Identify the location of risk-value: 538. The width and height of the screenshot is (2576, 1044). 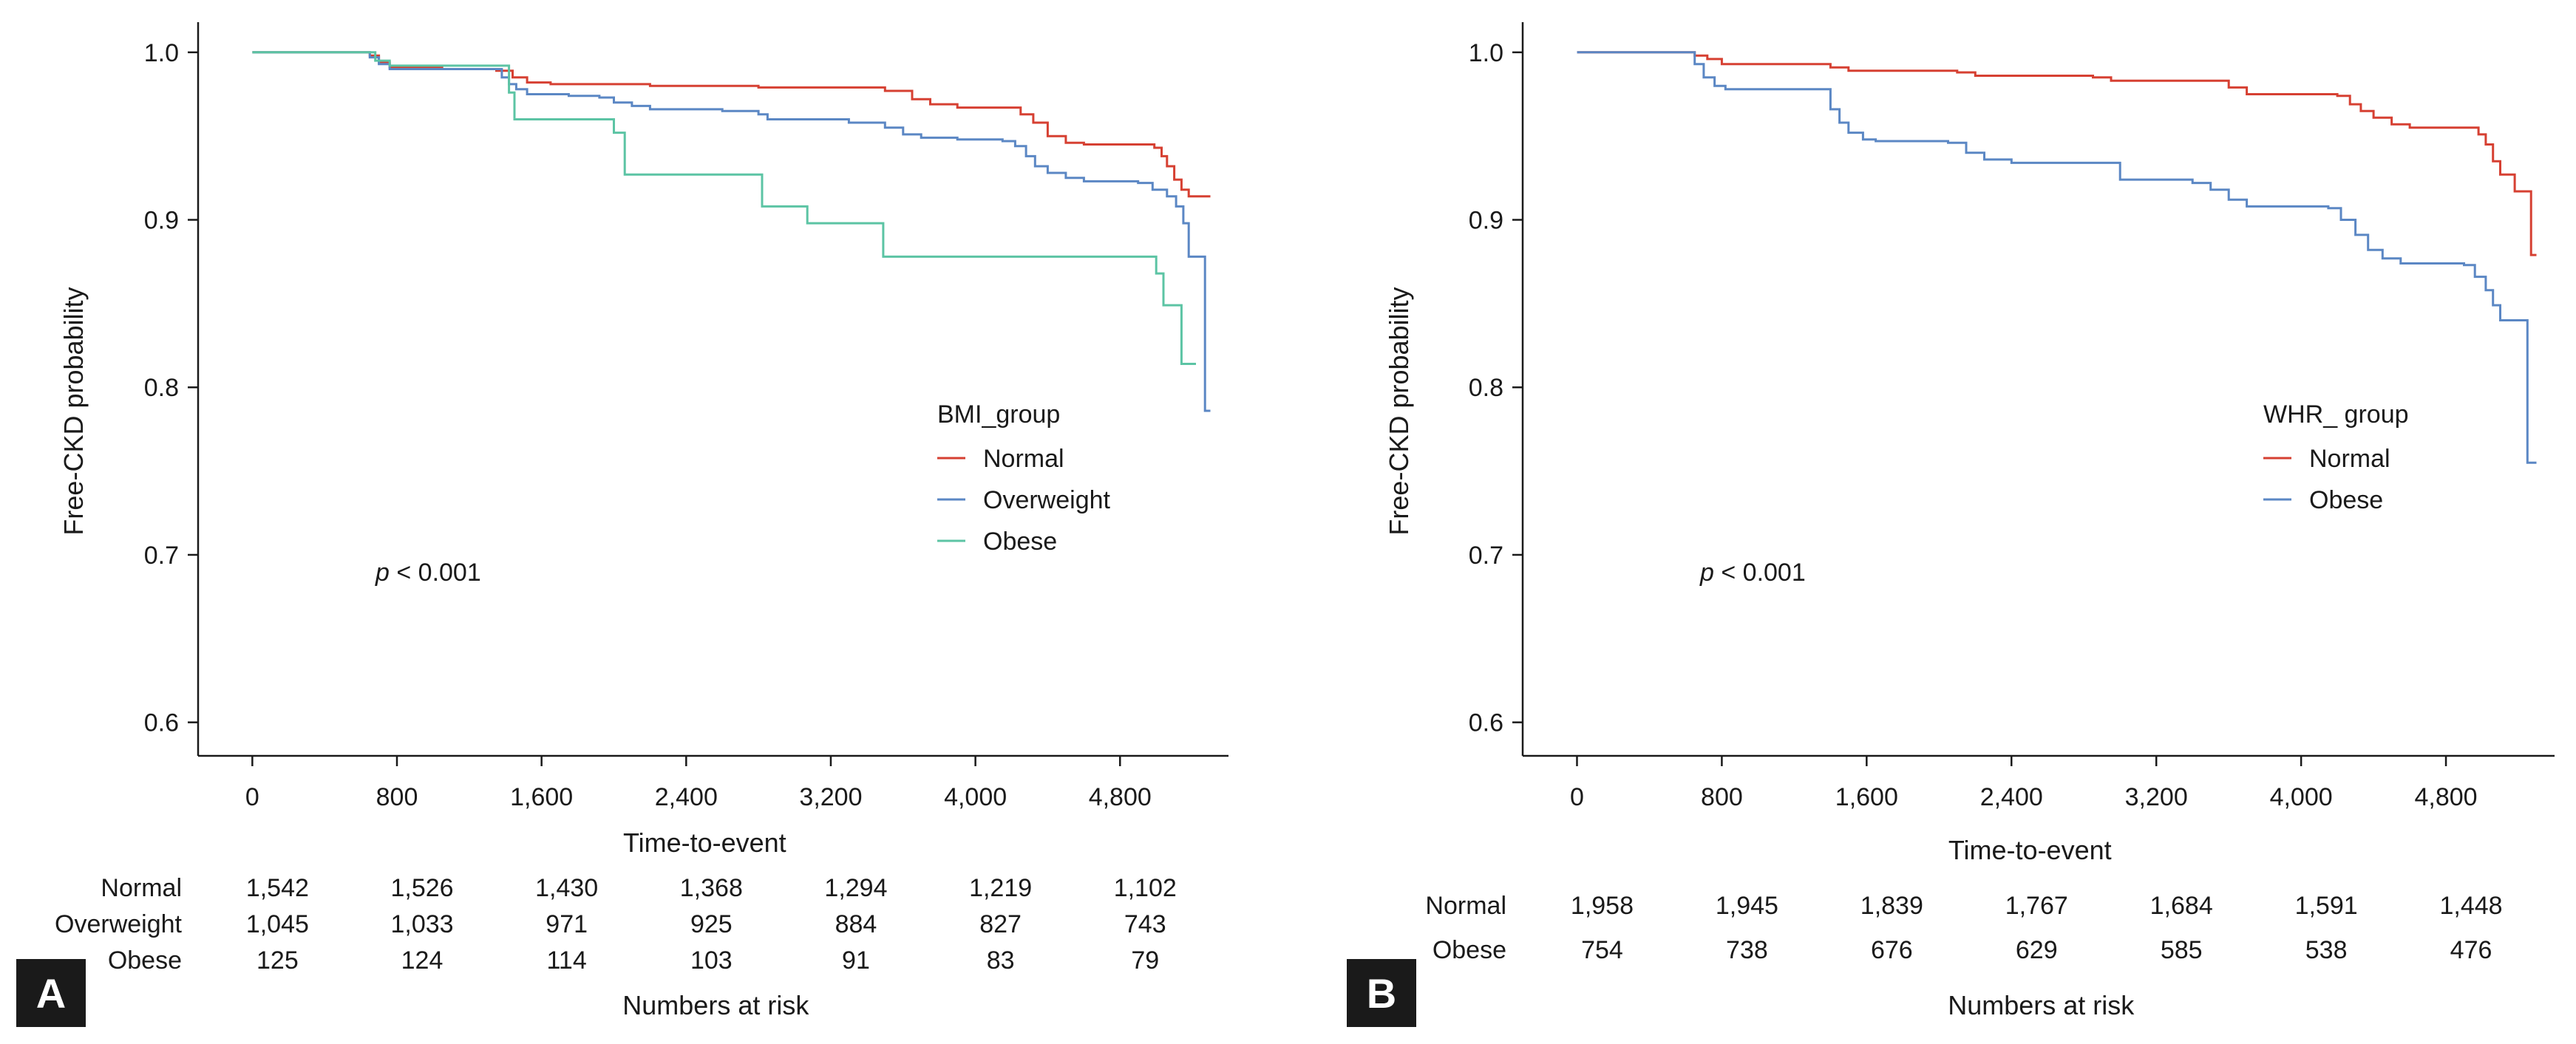
(2326, 950).